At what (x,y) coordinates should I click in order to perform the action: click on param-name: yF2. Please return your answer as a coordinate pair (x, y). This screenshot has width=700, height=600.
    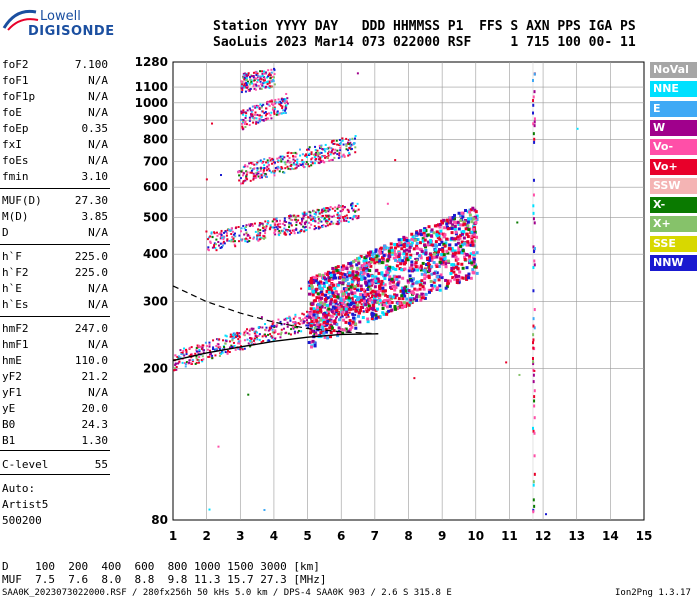
    Looking at the image, I should click on (12, 376).